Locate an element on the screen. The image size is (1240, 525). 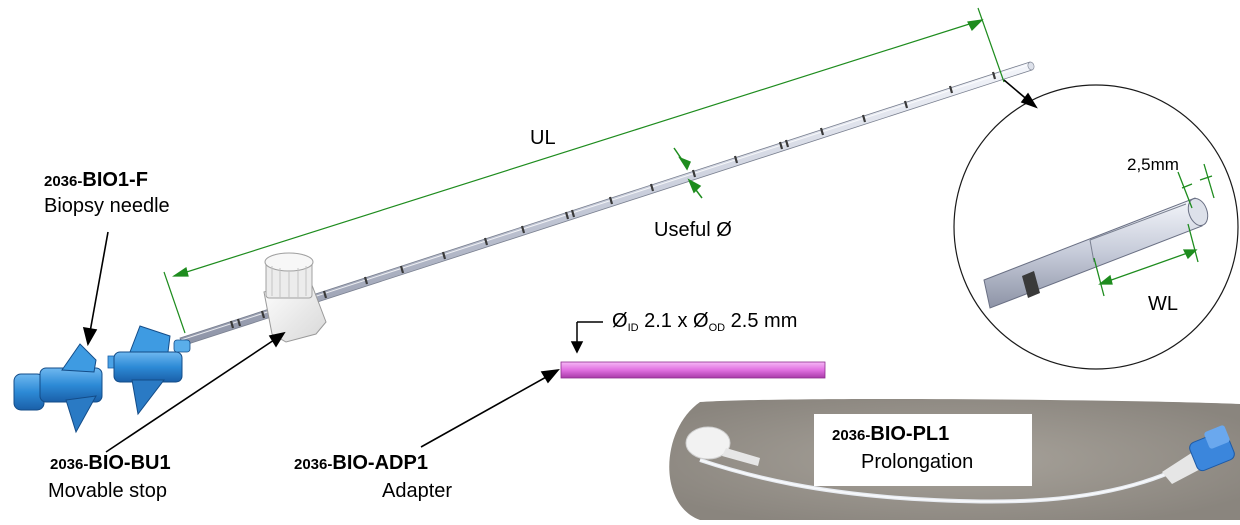
needle-code: BIO1-F is located at coordinates (115, 180).